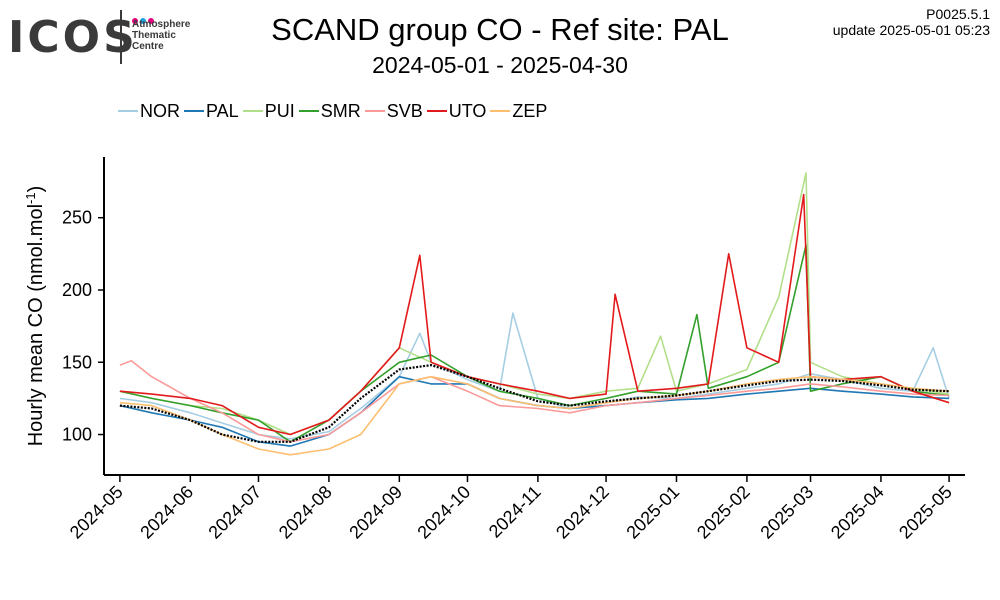 The image size is (1000, 600). Describe the element at coordinates (515, 512) in the screenshot. I see `x-tick-label: 2024-11` at that location.